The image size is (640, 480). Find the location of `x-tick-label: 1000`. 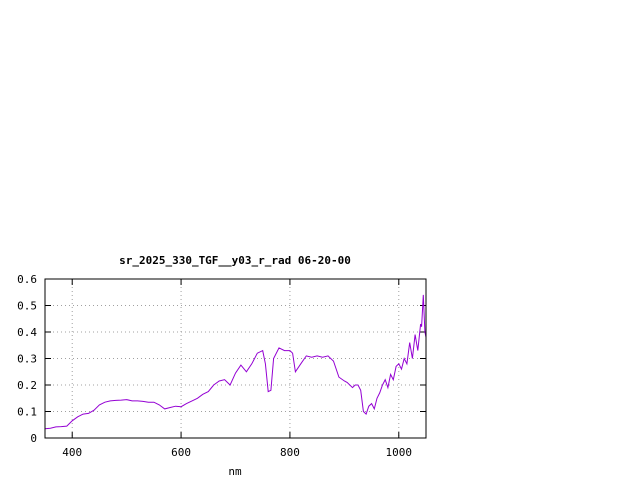

x-tick-label: 1000 is located at coordinates (399, 452).